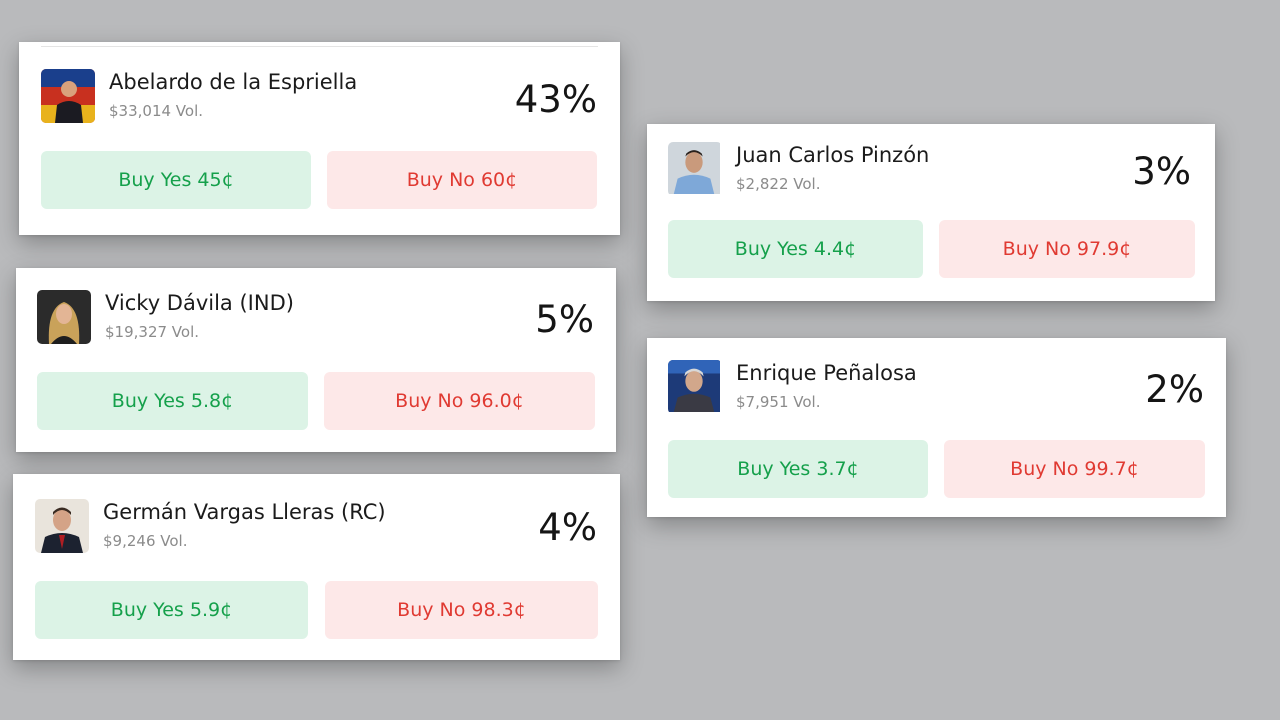 The height and width of the screenshot is (720, 1280). What do you see at coordinates (1067, 249) in the screenshot?
I see `buy-no-button: Buy No 97.9¢` at bounding box center [1067, 249].